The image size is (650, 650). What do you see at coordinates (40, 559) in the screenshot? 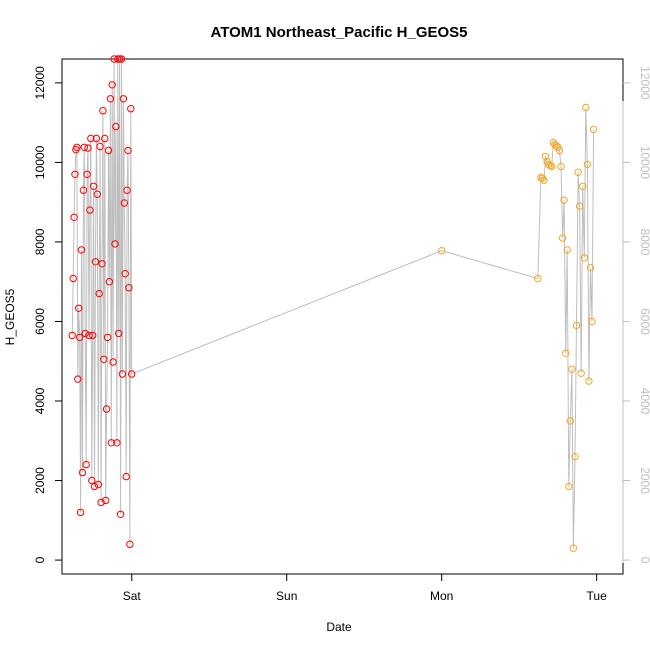
I see `y-tick-label: 0` at bounding box center [40, 559].